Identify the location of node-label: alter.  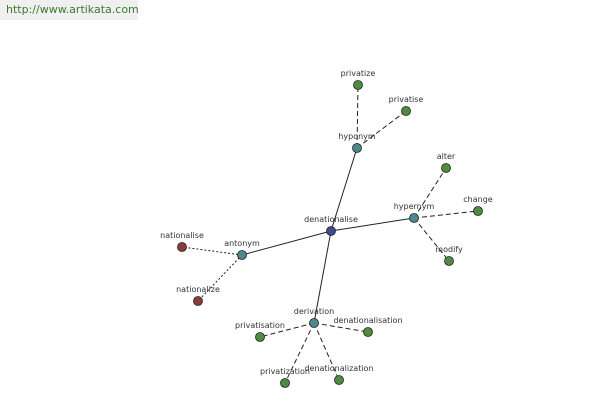
(446, 156).